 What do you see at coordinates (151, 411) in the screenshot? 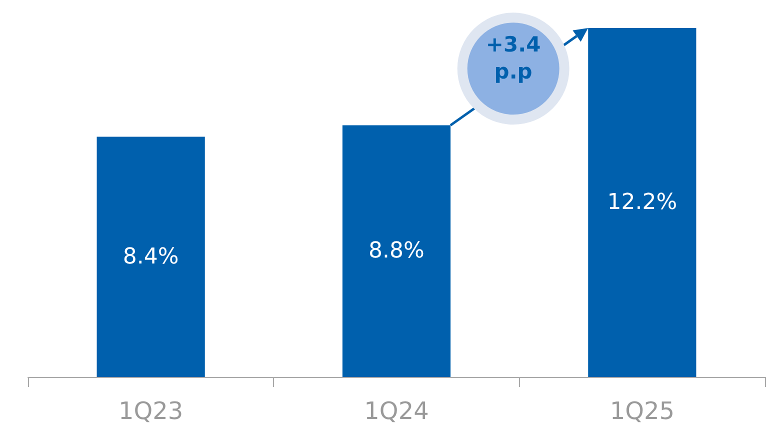
I see `x-tick-label: 1Q23` at bounding box center [151, 411].